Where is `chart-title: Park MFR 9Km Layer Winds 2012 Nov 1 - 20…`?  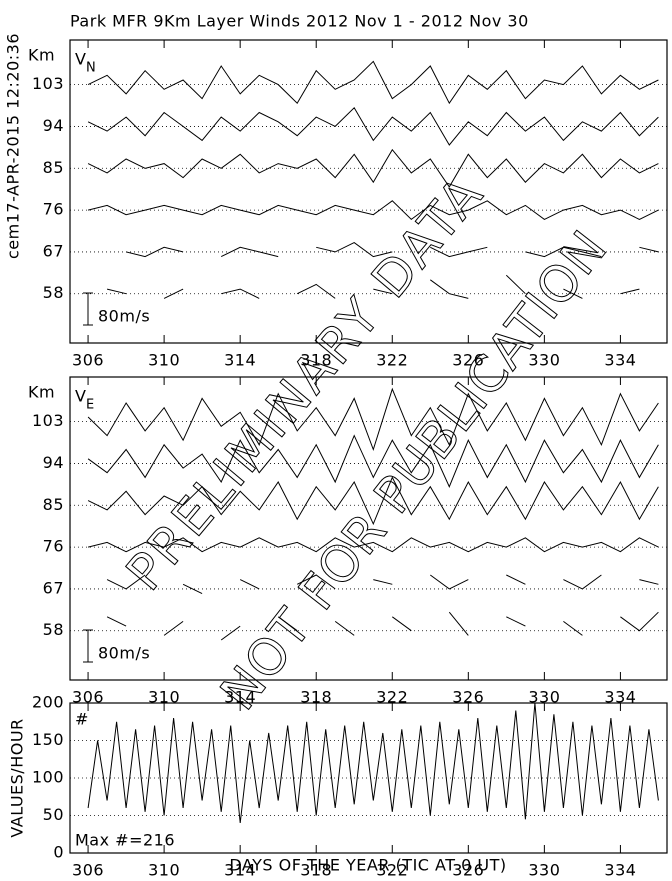 chart-title: Park MFR 9Km Layer Winds 2012 Nov 1 - 20… is located at coordinates (299, 21).